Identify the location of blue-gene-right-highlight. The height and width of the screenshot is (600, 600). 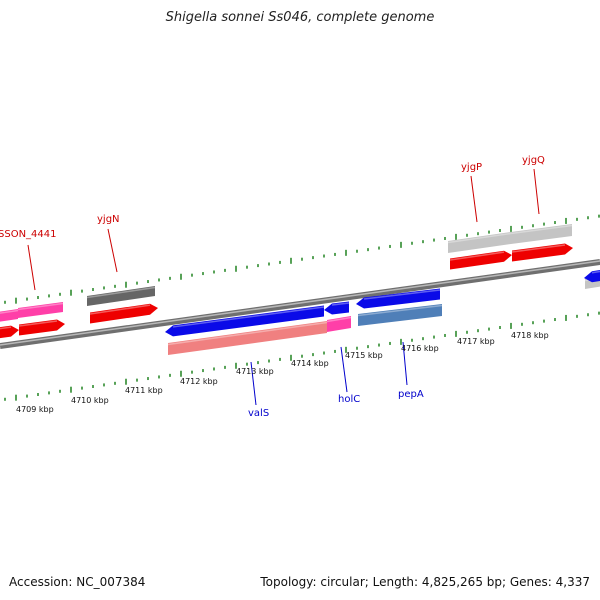
(595, 272).